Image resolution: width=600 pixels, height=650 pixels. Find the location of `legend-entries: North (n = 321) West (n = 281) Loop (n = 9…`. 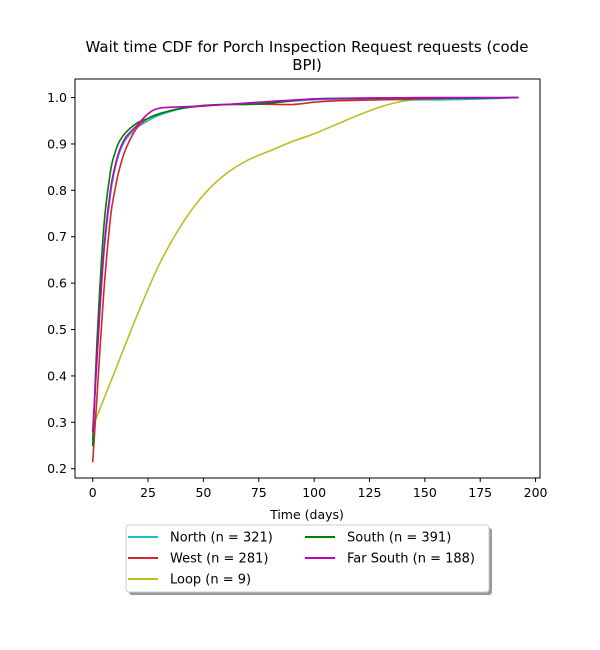

legend-entries: North (n = 321) West (n = 281) Loop (n = 9… is located at coordinates (301, 559).